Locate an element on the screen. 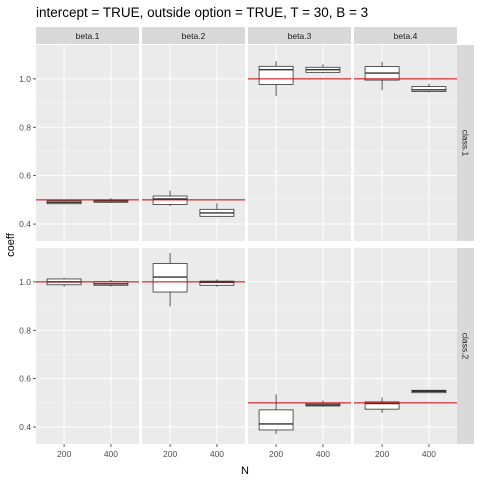  y-axis-title: coeff is located at coordinates (11, 244).